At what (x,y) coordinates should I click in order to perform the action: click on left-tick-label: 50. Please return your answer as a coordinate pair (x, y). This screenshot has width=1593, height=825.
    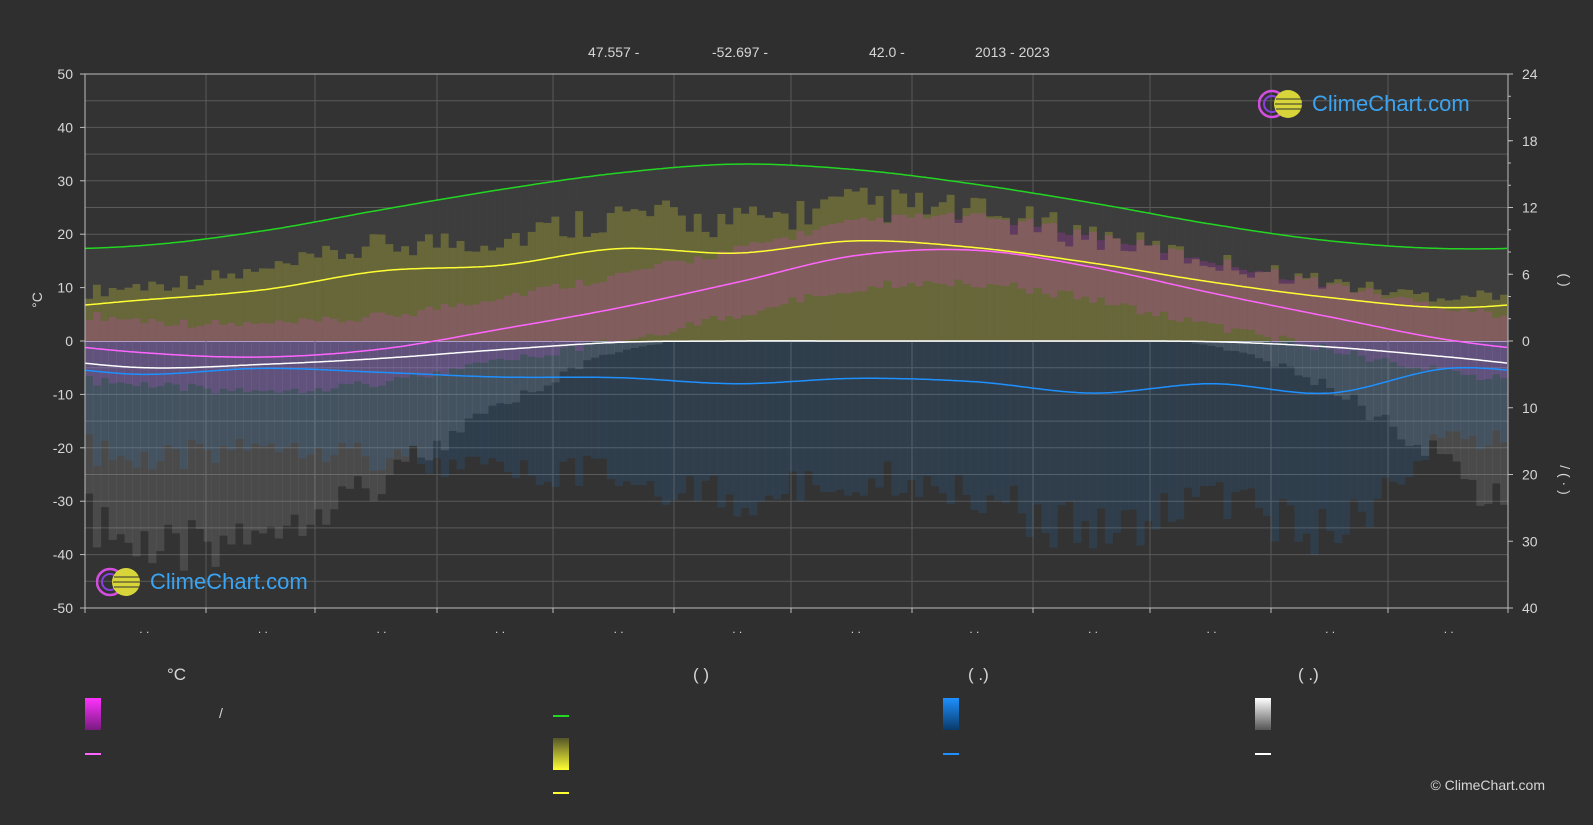
    Looking at the image, I should click on (65, 74).